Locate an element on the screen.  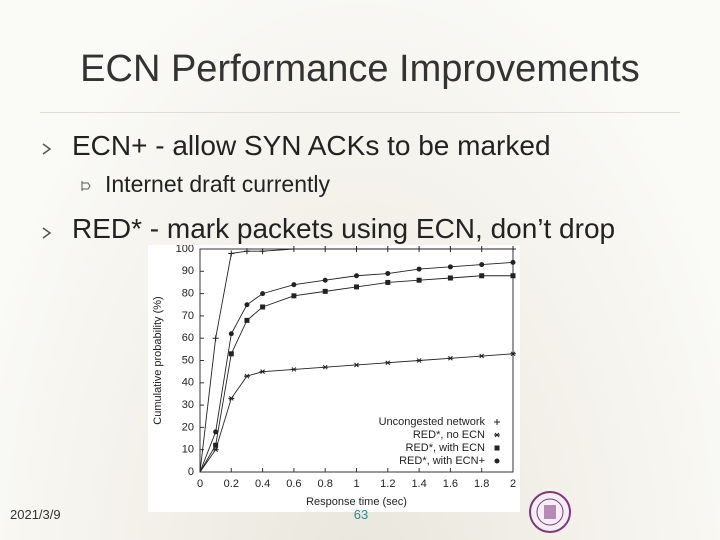
x-tick-label: 0.2 is located at coordinates (231, 484).